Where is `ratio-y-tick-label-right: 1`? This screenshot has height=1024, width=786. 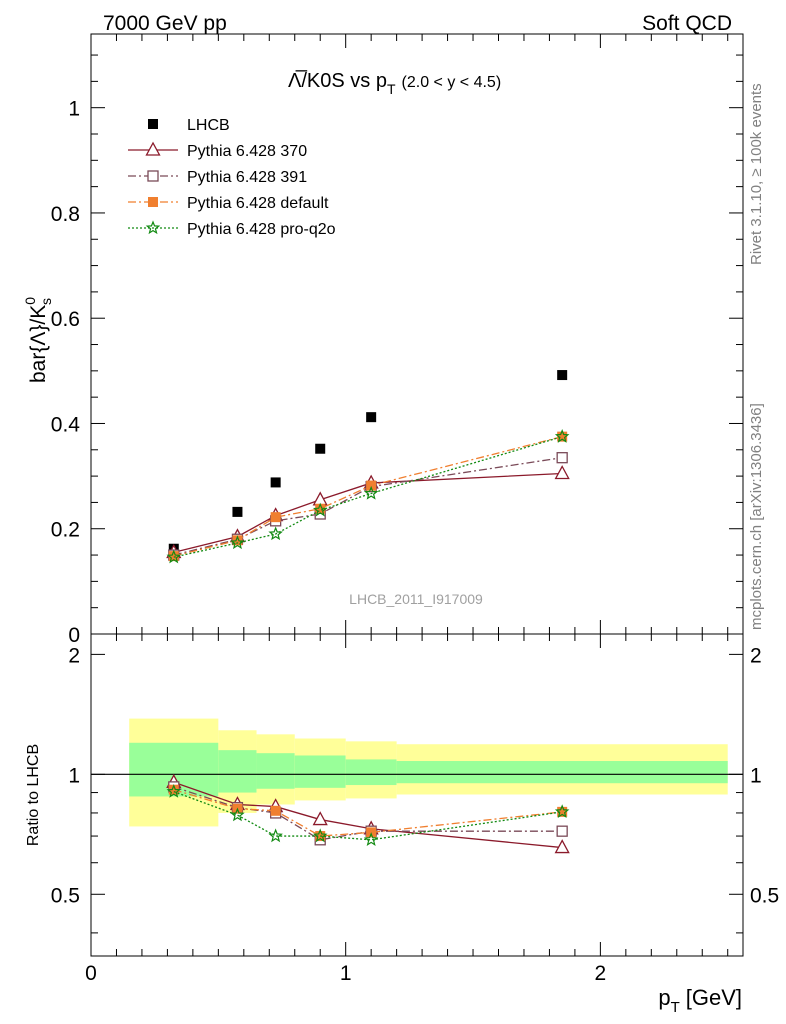
ratio-y-tick-label-right: 1 is located at coordinates (756, 775).